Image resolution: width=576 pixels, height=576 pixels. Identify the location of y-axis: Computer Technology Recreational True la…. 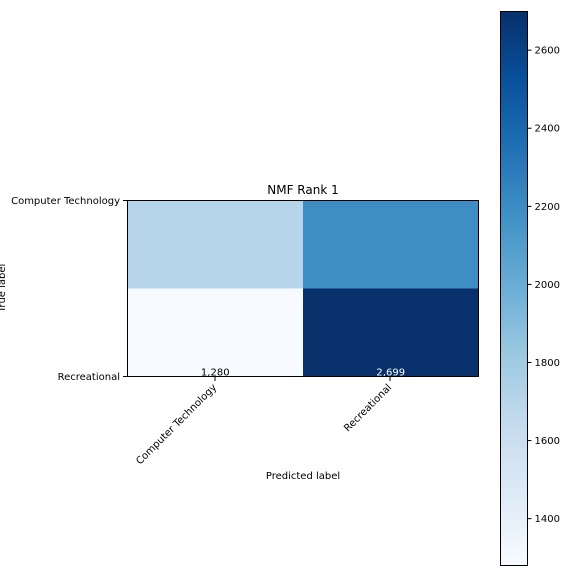
(64, 289).